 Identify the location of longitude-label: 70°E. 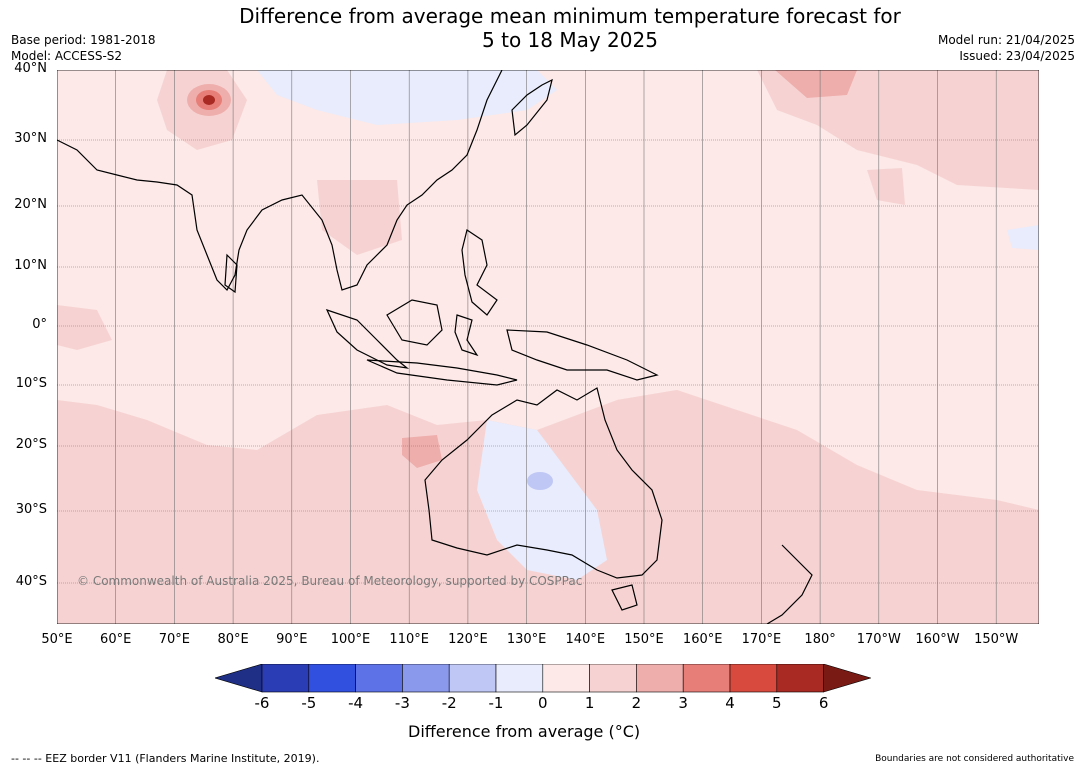
(174, 639).